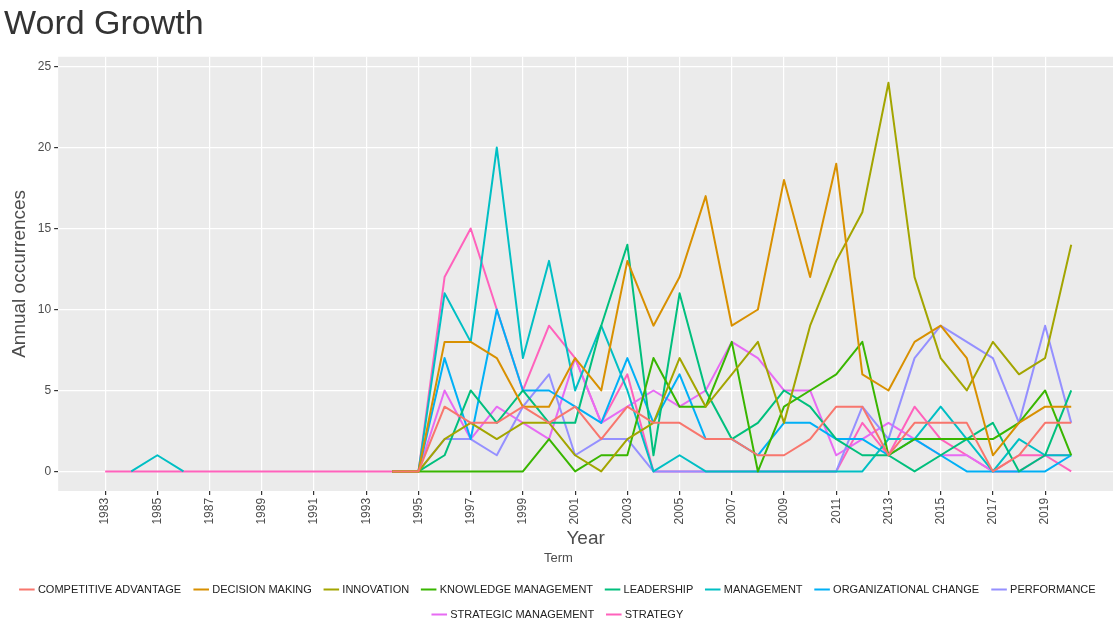 This screenshot has width=1113, height=634. What do you see at coordinates (522, 613) in the screenshot?
I see `legend-label: STRATEGIC MANAGEMENT` at bounding box center [522, 613].